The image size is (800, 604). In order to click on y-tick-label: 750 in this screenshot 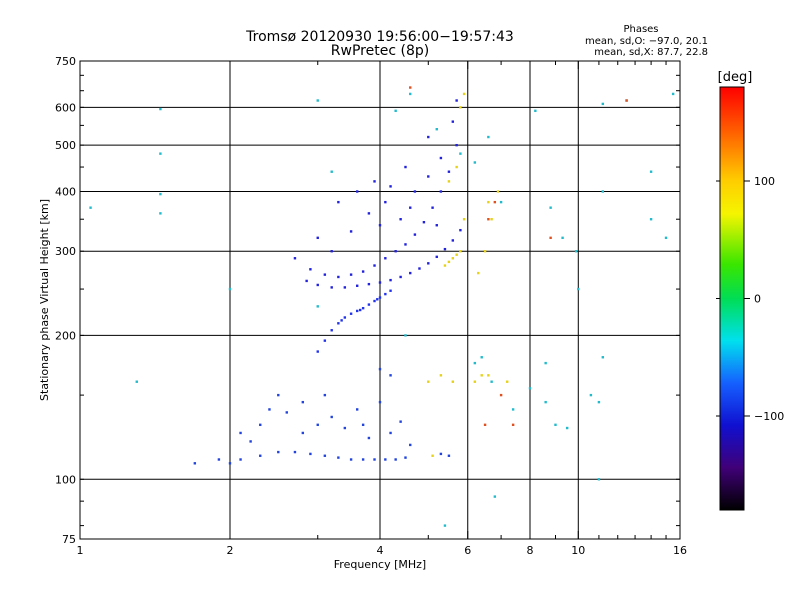, I will do `click(65, 61)`.